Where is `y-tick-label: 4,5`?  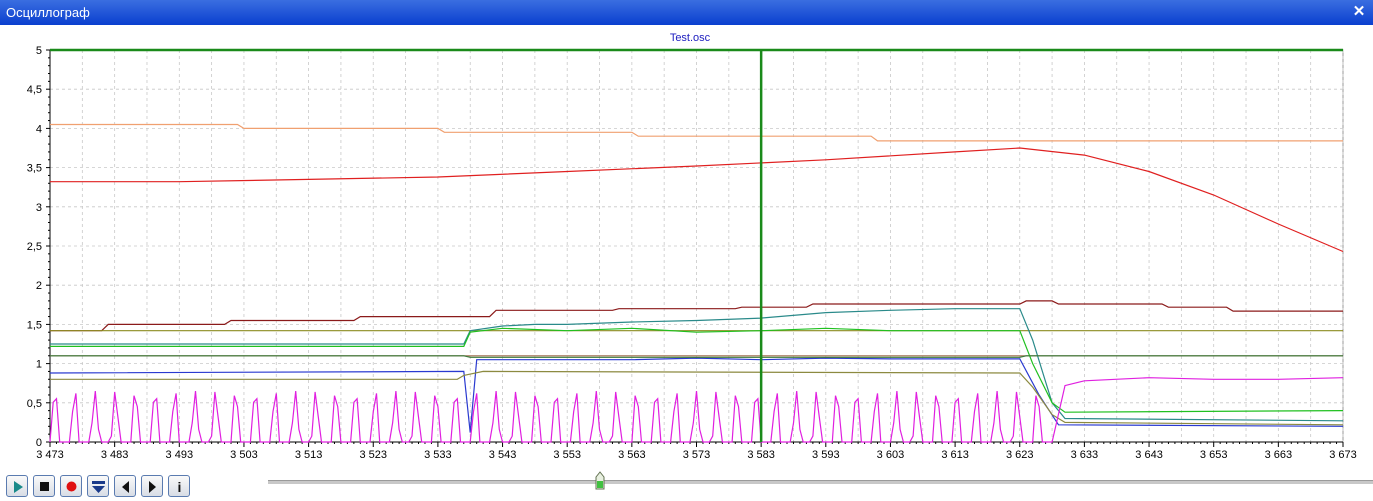
y-tick-label: 4,5 is located at coordinates (34, 90).